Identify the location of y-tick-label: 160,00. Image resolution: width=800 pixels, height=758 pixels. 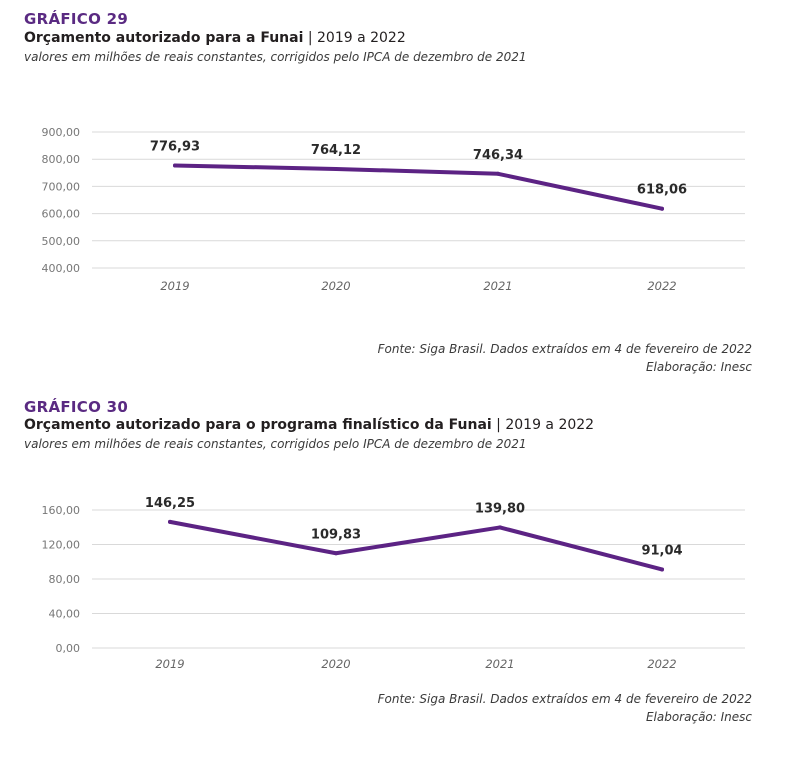
(61, 510).